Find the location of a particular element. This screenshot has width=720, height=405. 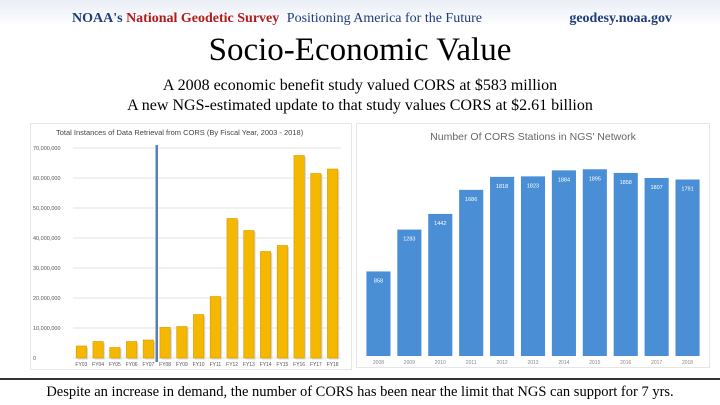

x-tick-label: FY03 is located at coordinates (81, 365).